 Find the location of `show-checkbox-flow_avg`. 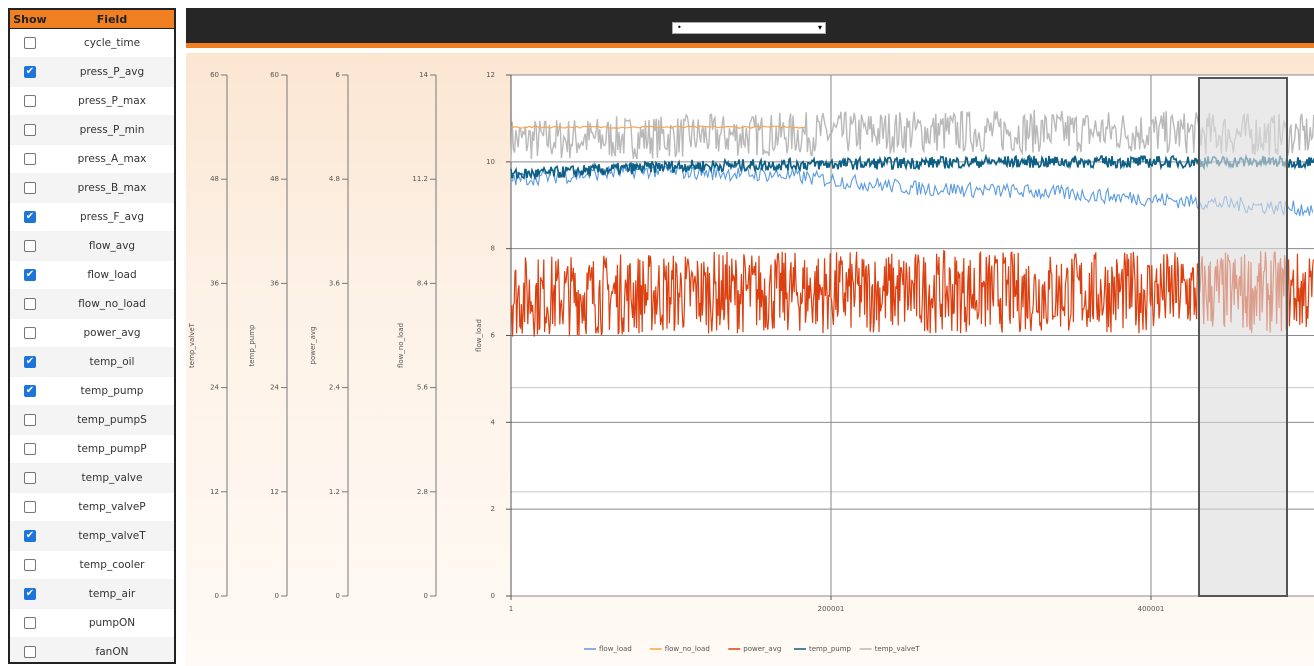

show-checkbox-flow_avg is located at coordinates (30, 246).